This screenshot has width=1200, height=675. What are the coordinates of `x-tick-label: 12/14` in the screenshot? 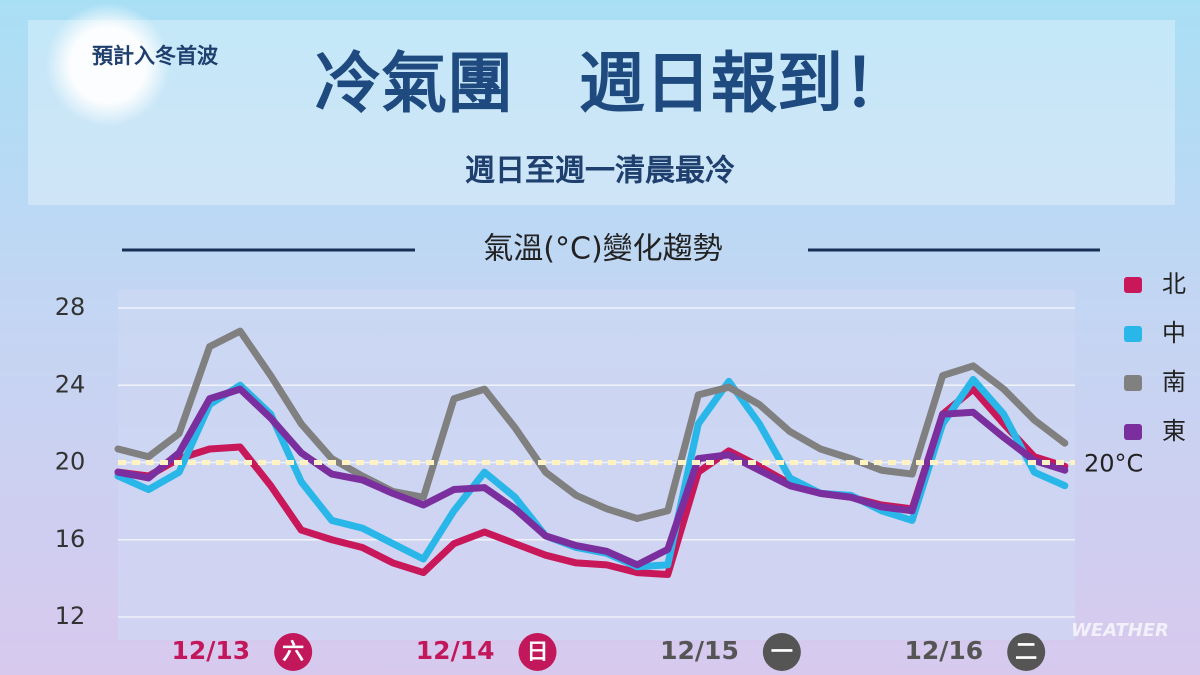 It's located at (455, 650).